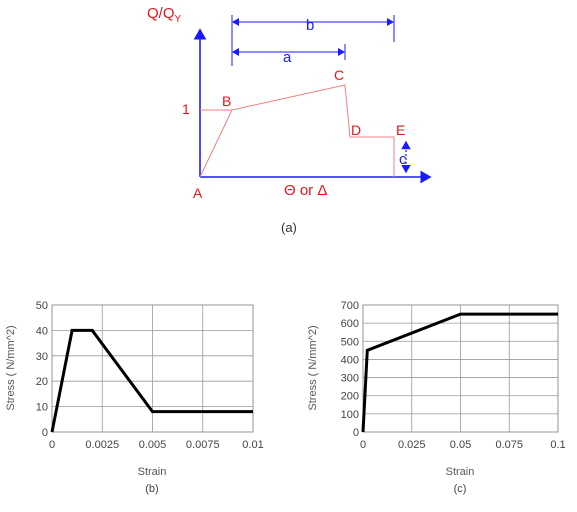 Image resolution: width=577 pixels, height=512 pixels. I want to click on caption-c: (c), so click(460, 489).